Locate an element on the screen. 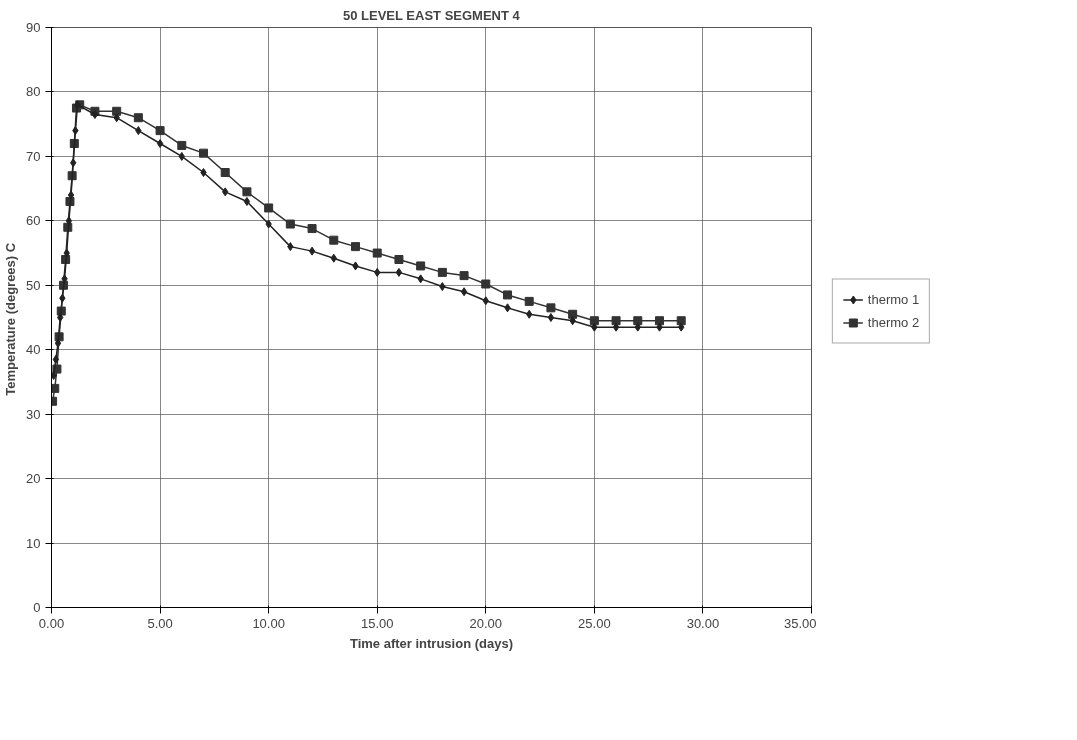 This screenshot has height=740, width=1077. y-tick-label: 80 is located at coordinates (33, 92).